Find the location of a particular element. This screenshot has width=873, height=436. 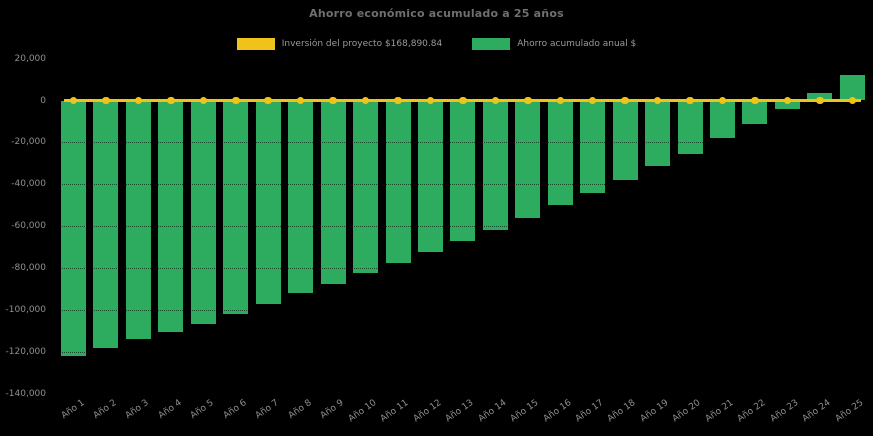

bar-año-23 is located at coordinates (787, 104).